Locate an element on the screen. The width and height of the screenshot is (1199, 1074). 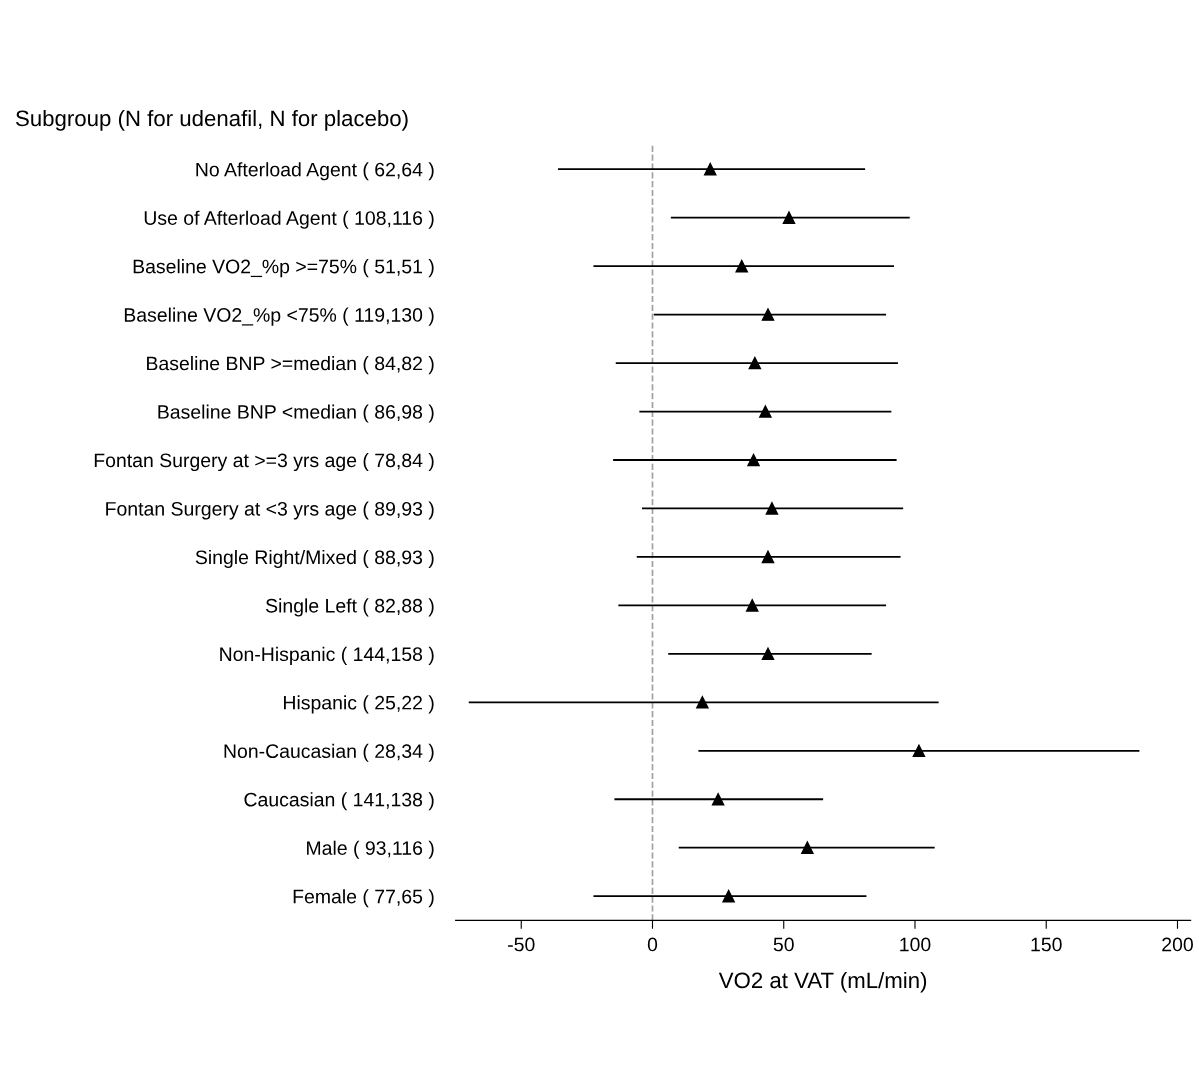
x-tick-label: 100 is located at coordinates (915, 944).